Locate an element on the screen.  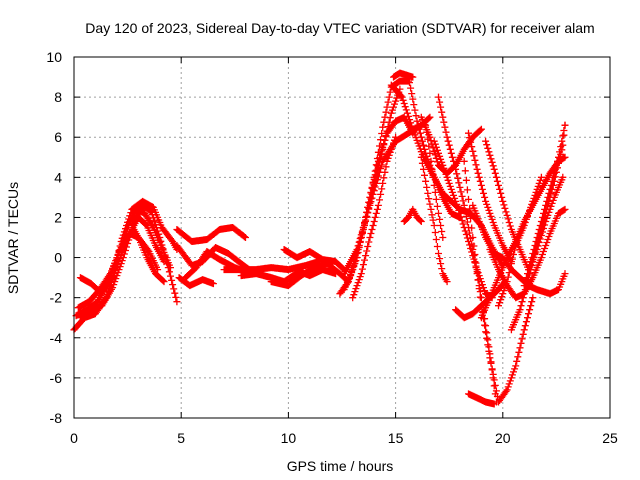
x-tick-label: 15 is located at coordinates (396, 438).